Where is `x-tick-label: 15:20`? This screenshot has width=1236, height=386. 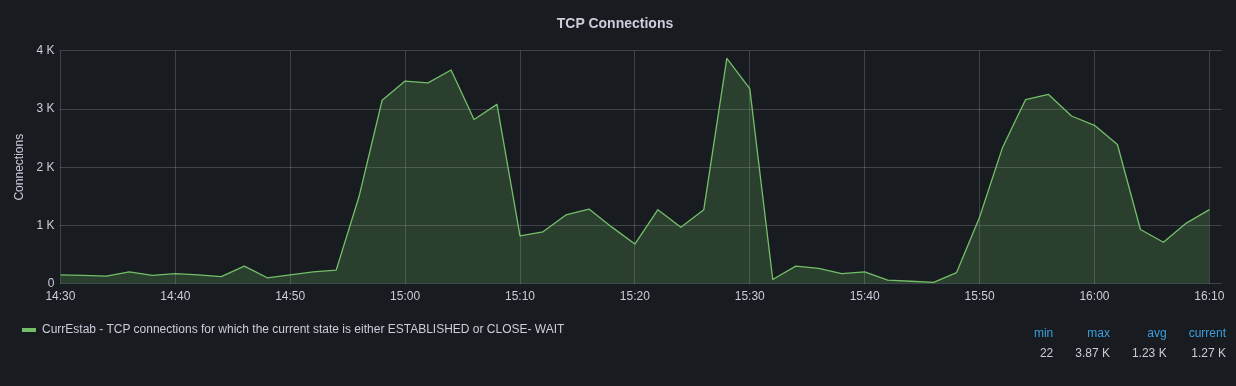
x-tick-label: 15:20 is located at coordinates (635, 296).